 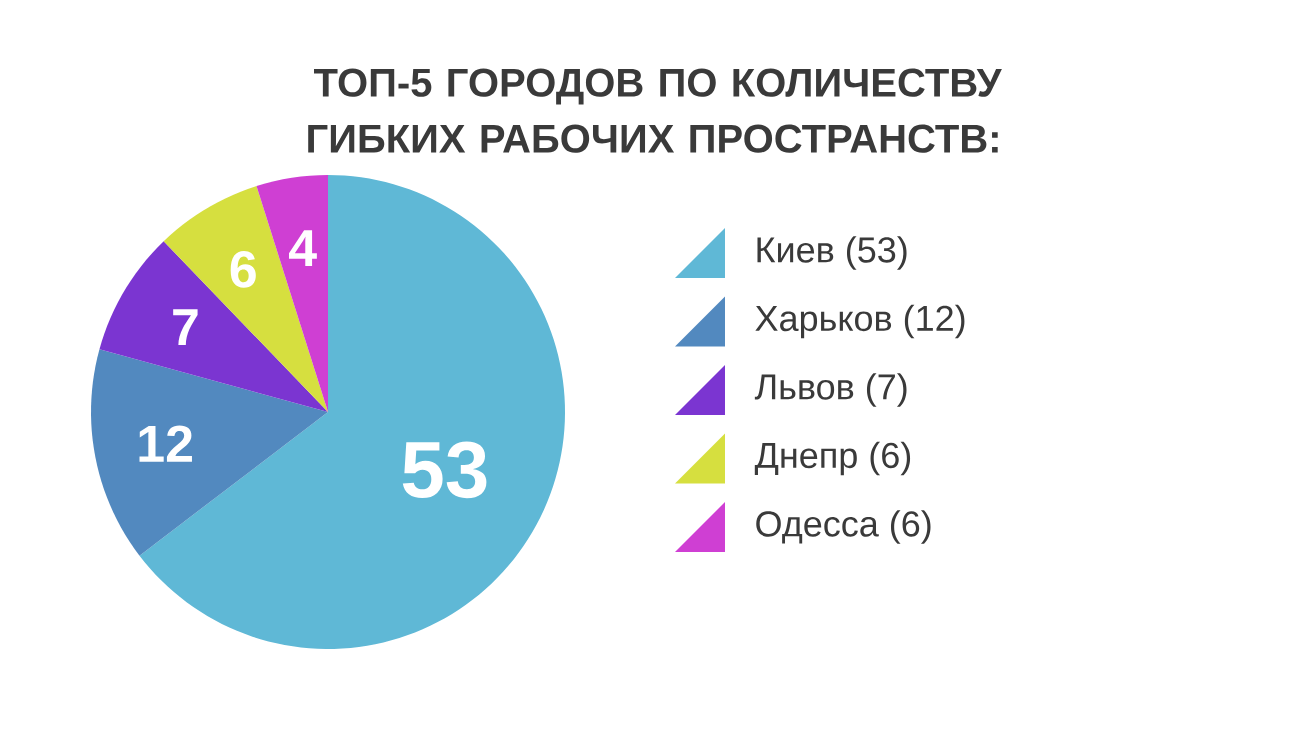 What do you see at coordinates (444, 470) in the screenshot?
I see `data-label: 53` at bounding box center [444, 470].